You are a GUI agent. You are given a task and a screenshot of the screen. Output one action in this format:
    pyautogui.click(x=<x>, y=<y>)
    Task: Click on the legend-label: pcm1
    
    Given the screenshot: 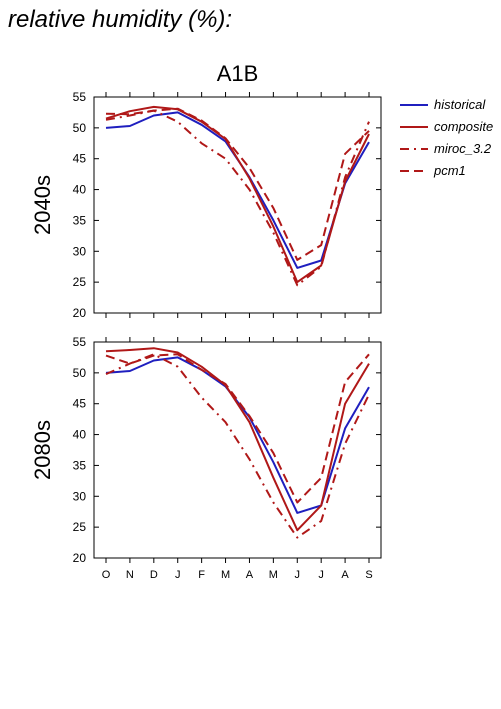 What is the action you would take?
    pyautogui.click(x=449, y=170)
    